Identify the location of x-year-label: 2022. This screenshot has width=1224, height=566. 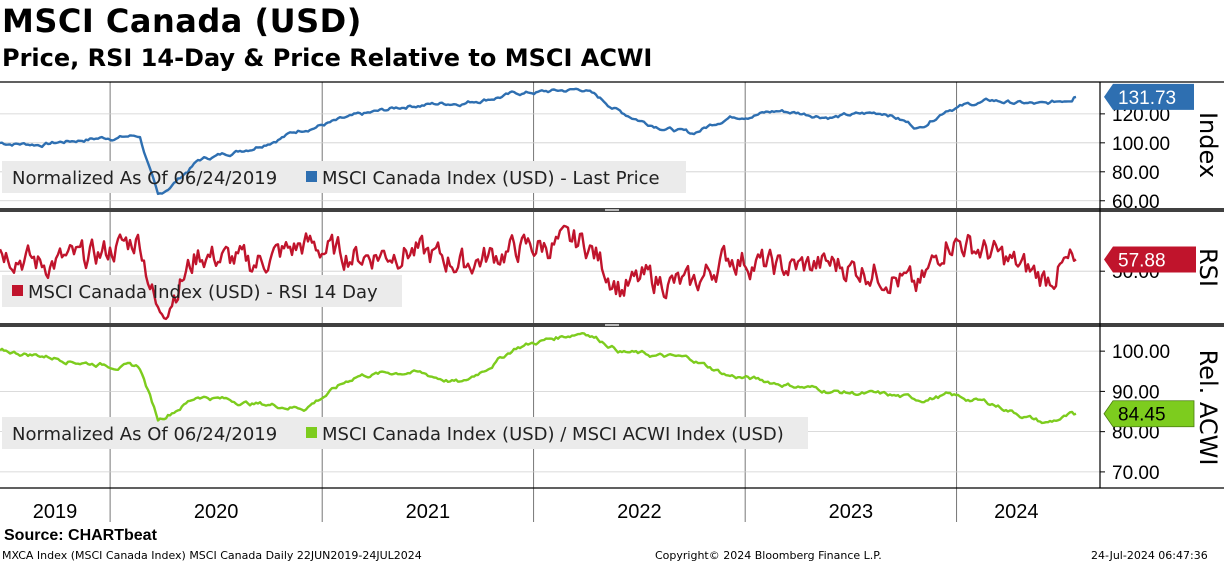
(639, 512).